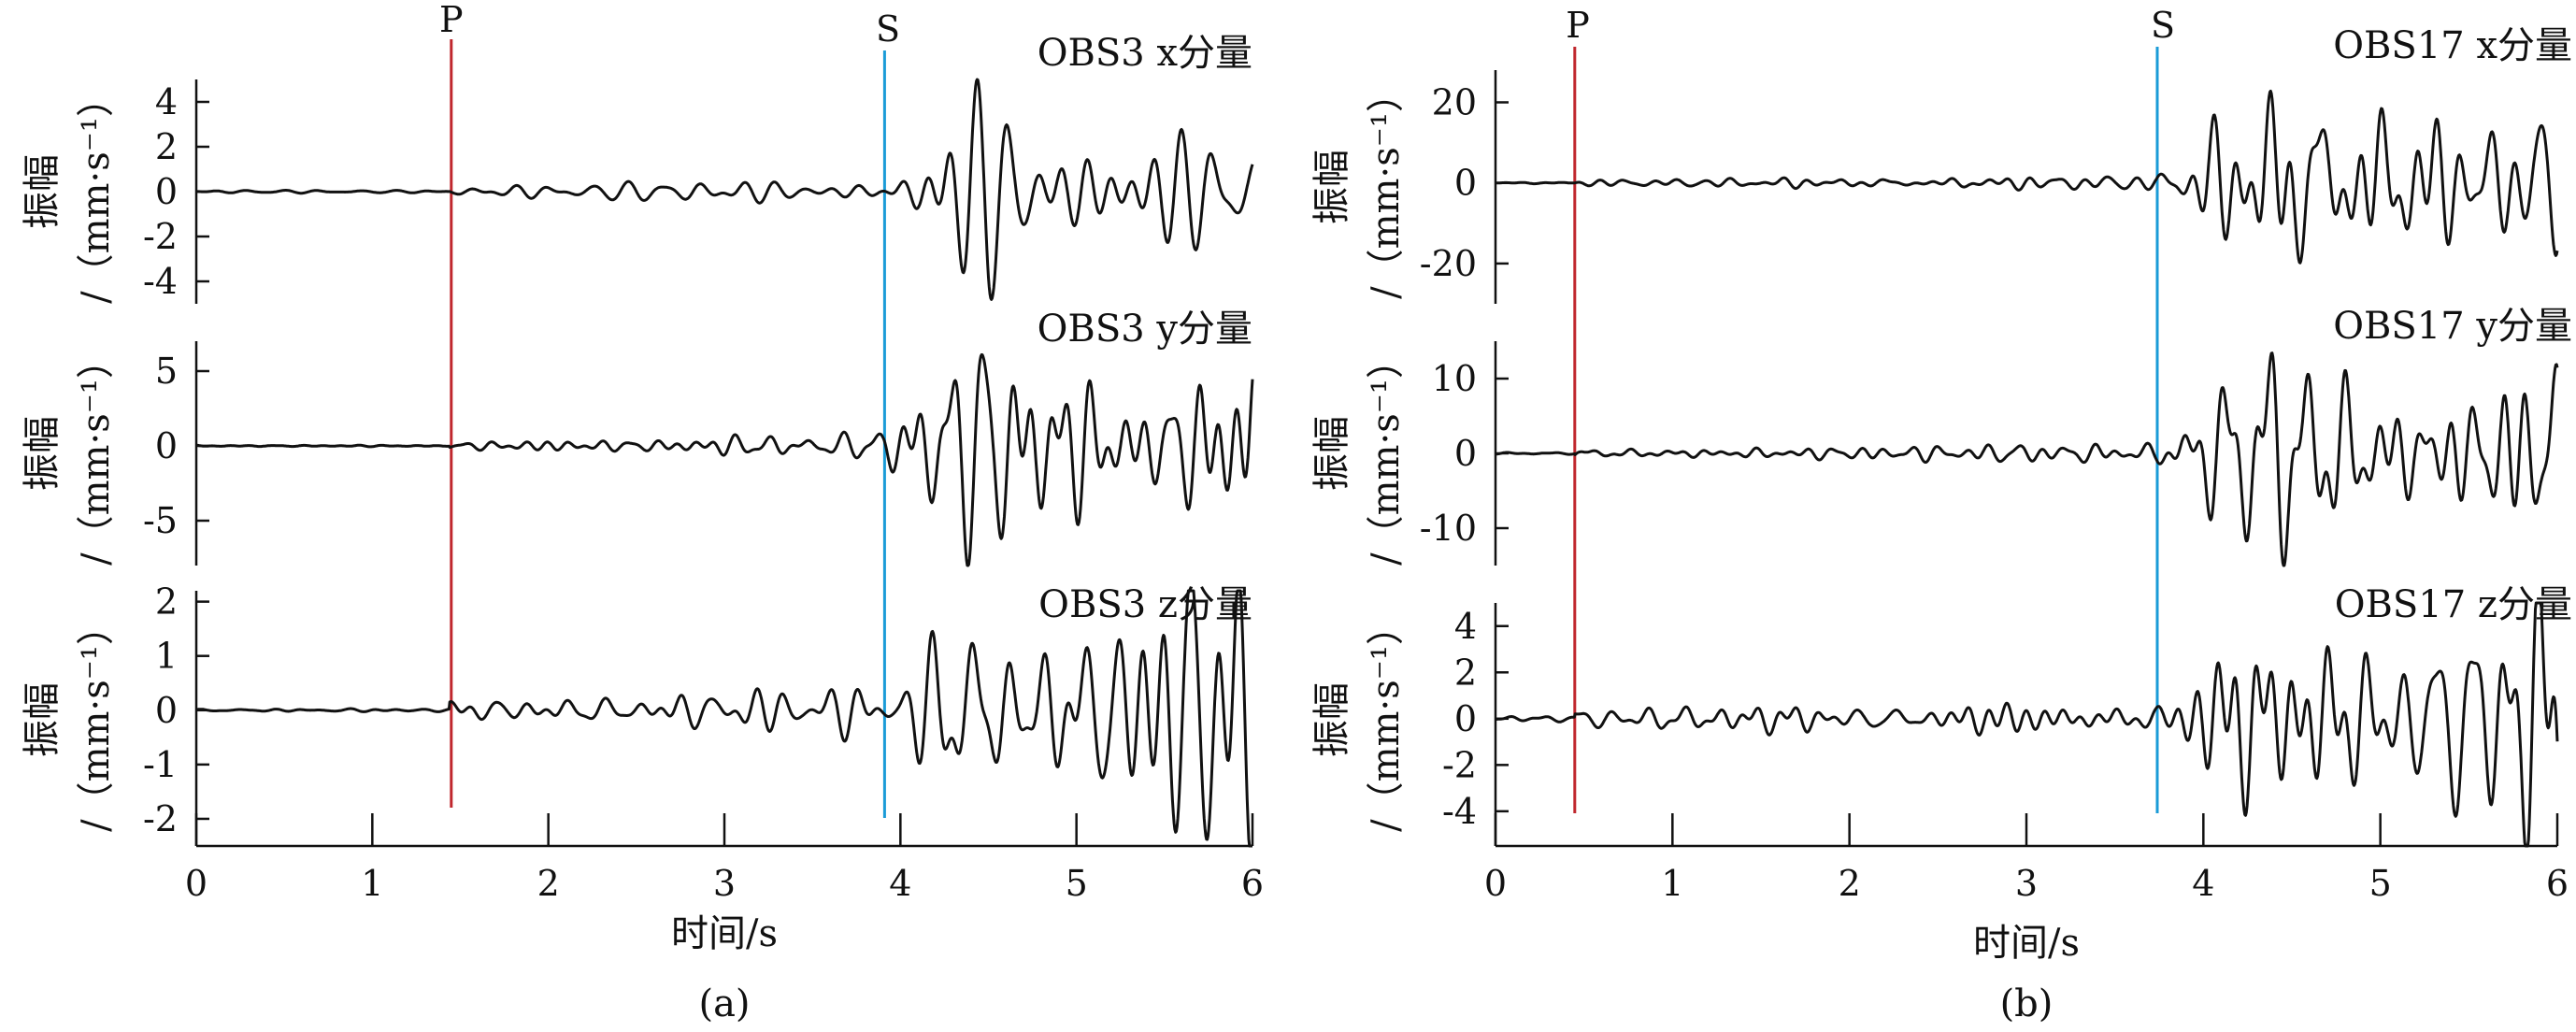 This screenshot has width=2576, height=1032. Describe the element at coordinates (724, 858) in the screenshot. I see `panel-a-xticks: 0 1 2 3 4 5 6` at that location.